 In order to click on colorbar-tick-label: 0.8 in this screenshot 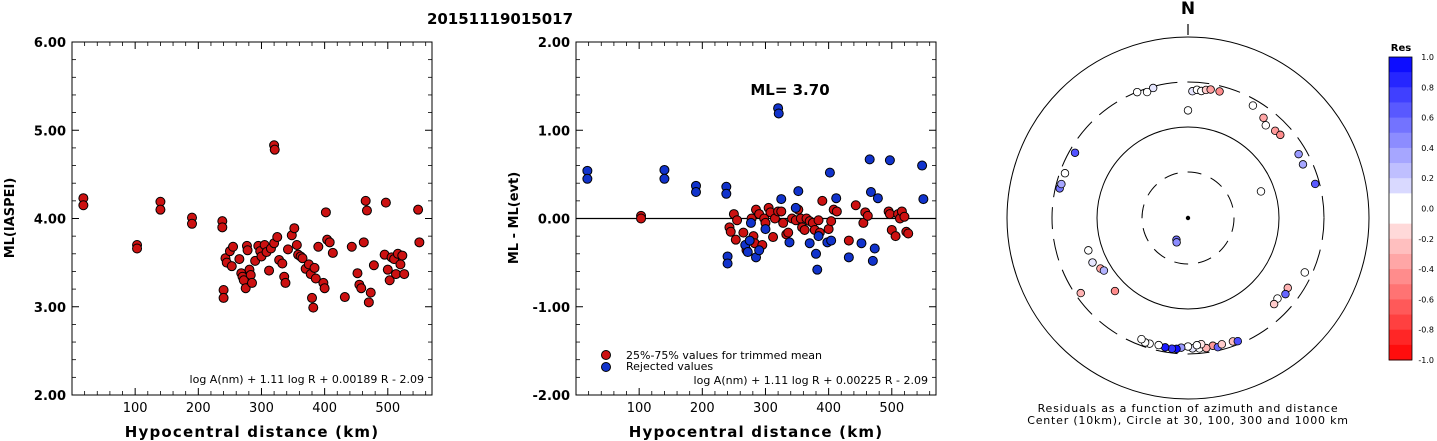, I will do `click(1427, 87)`.